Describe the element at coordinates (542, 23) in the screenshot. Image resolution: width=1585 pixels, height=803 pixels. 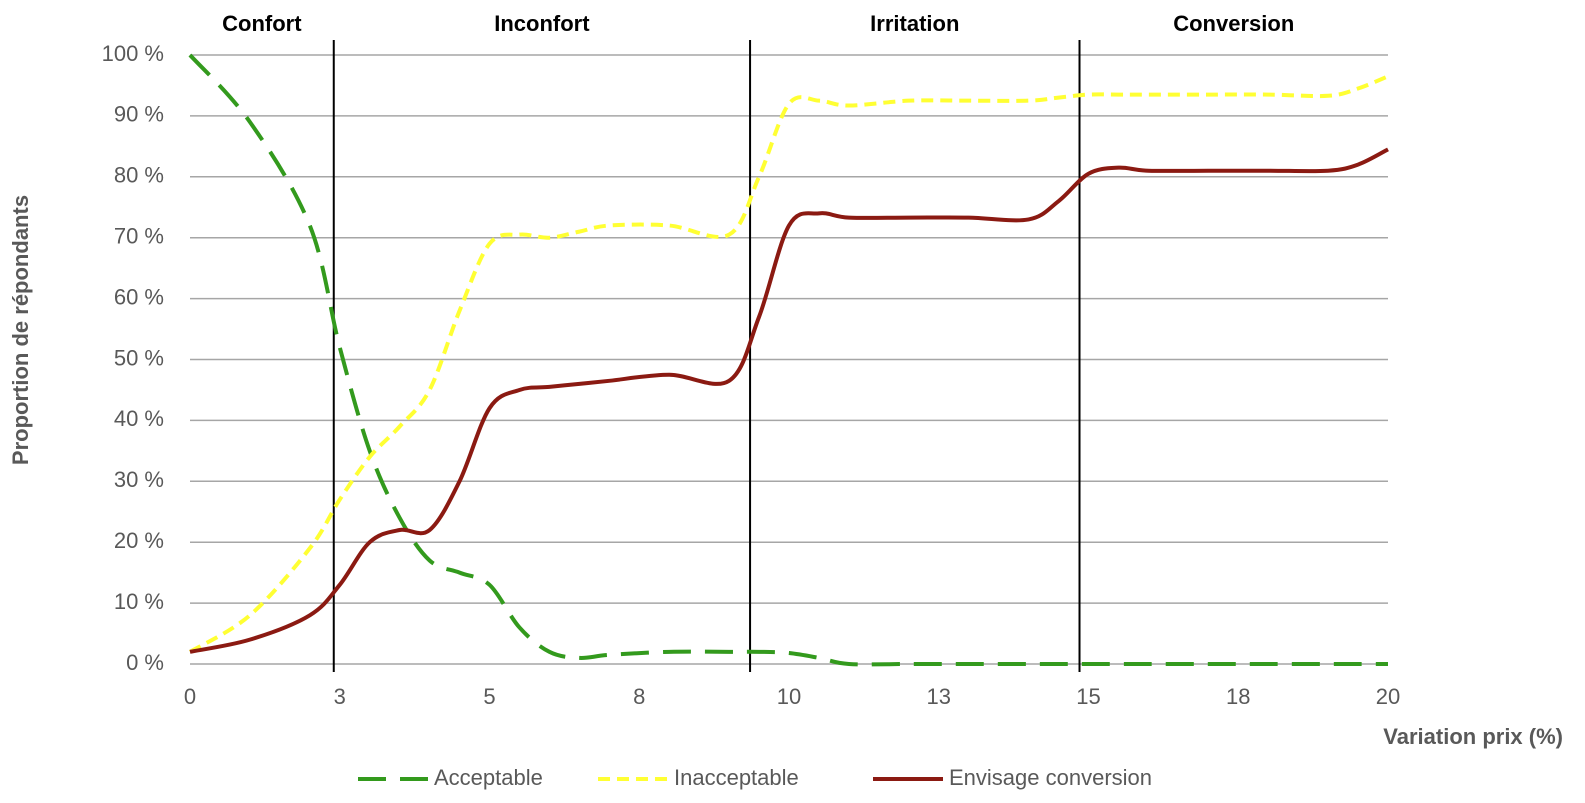
I see `zone-label: Inconfort` at that location.